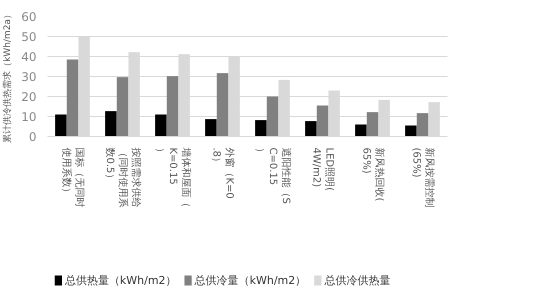 This screenshot has height=307, width=552. Describe the element at coordinates (322, 170) in the screenshot. I see `x-tick-label: LED照明(4W/m2)` at that location.